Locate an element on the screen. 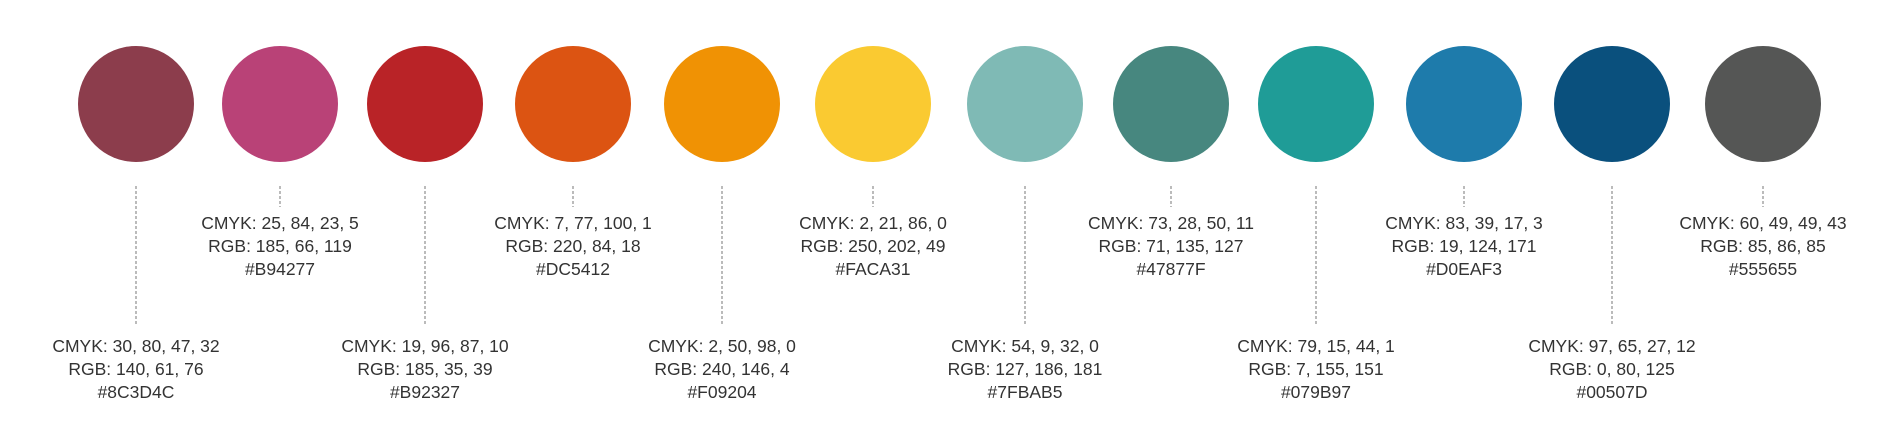  hex-label: #079B97 is located at coordinates (1316, 392).